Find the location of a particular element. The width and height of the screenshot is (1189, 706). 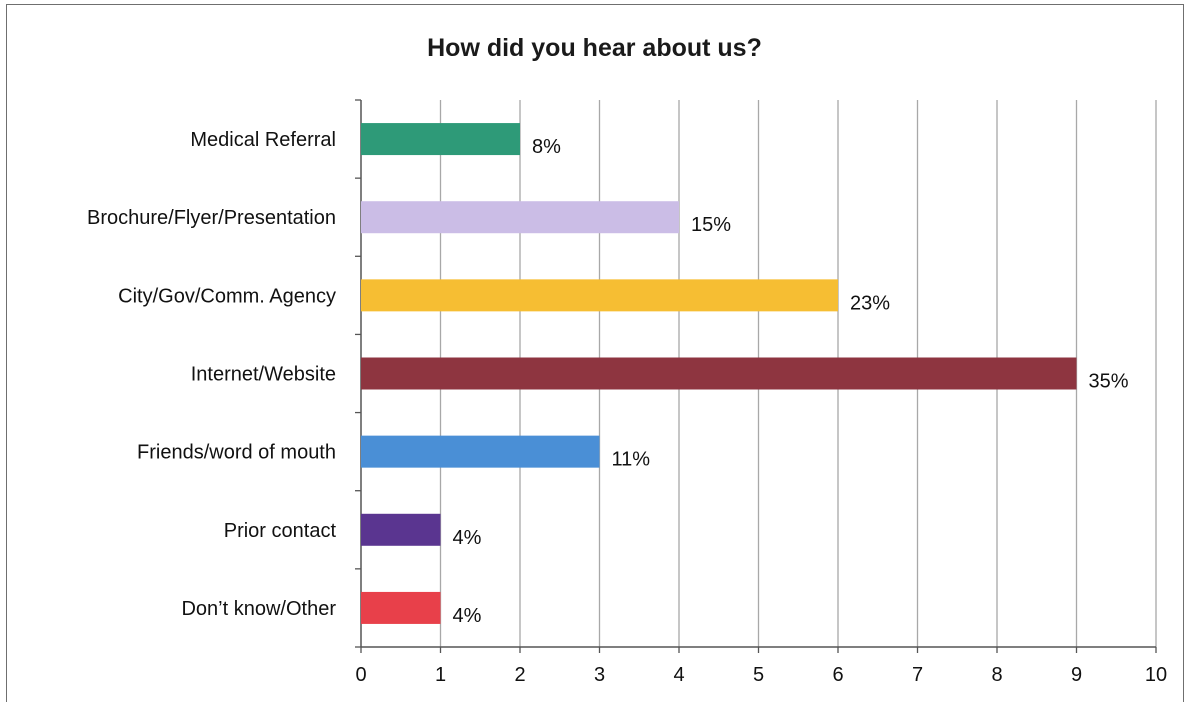

x-tick-label: 9 is located at coordinates (1076, 675).